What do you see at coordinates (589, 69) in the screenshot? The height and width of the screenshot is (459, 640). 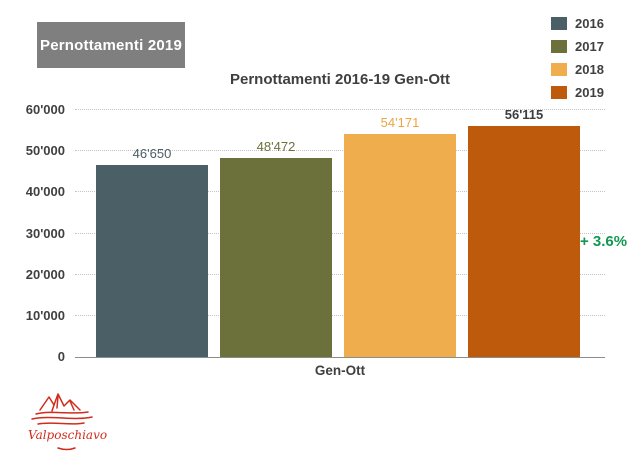 I see `legend-label-2018: 2018` at bounding box center [589, 69].